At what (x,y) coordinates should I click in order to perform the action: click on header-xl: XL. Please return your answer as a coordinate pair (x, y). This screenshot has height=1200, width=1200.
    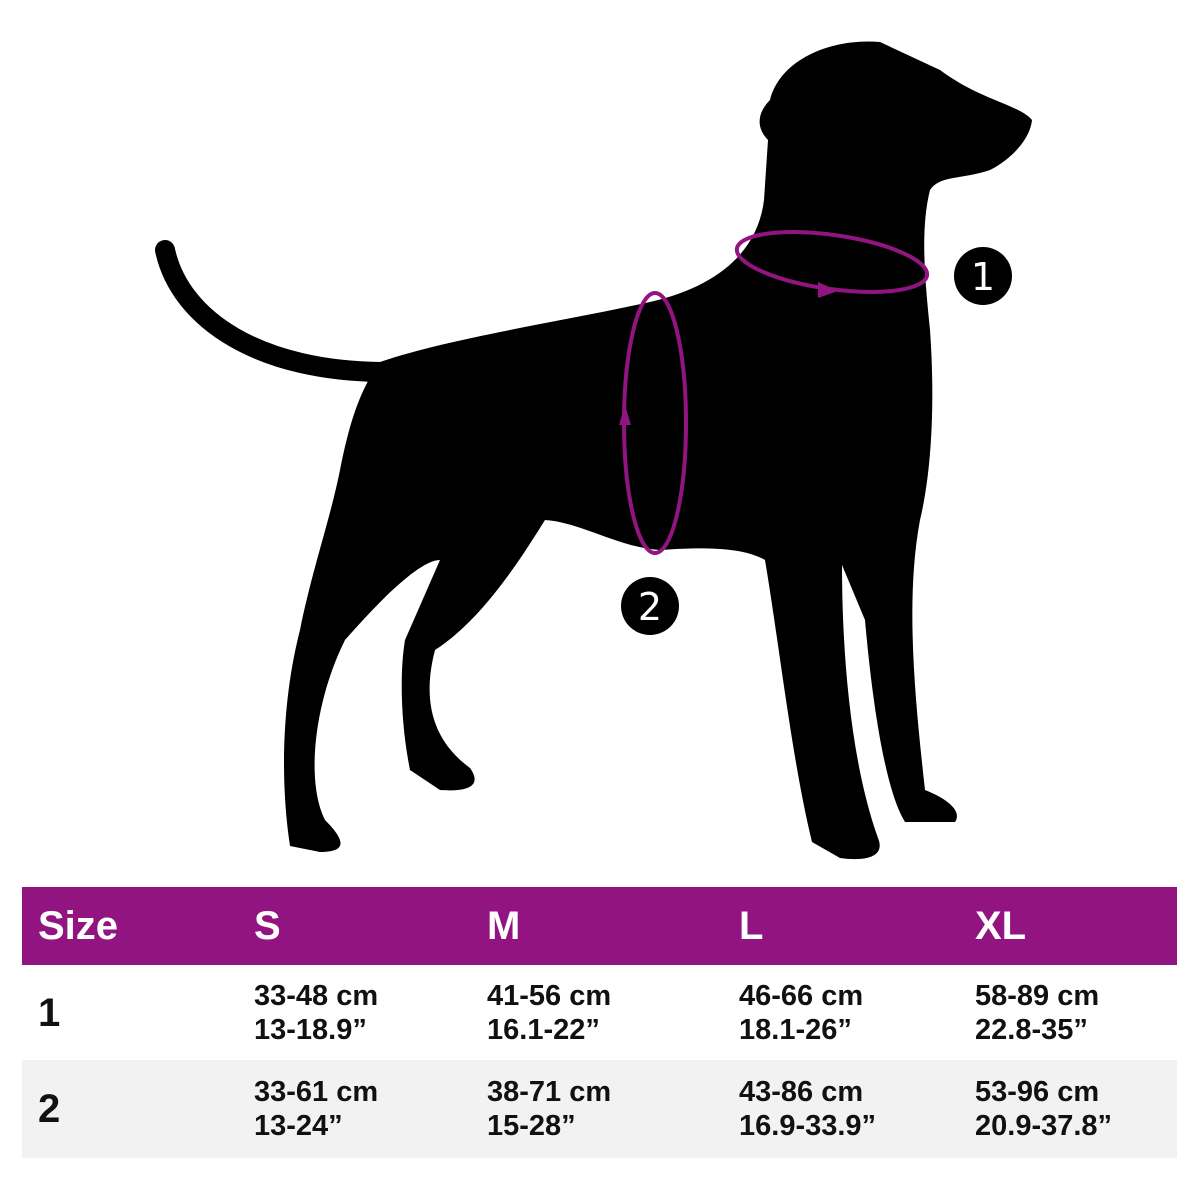
    Looking at the image, I should click on (1076, 926).